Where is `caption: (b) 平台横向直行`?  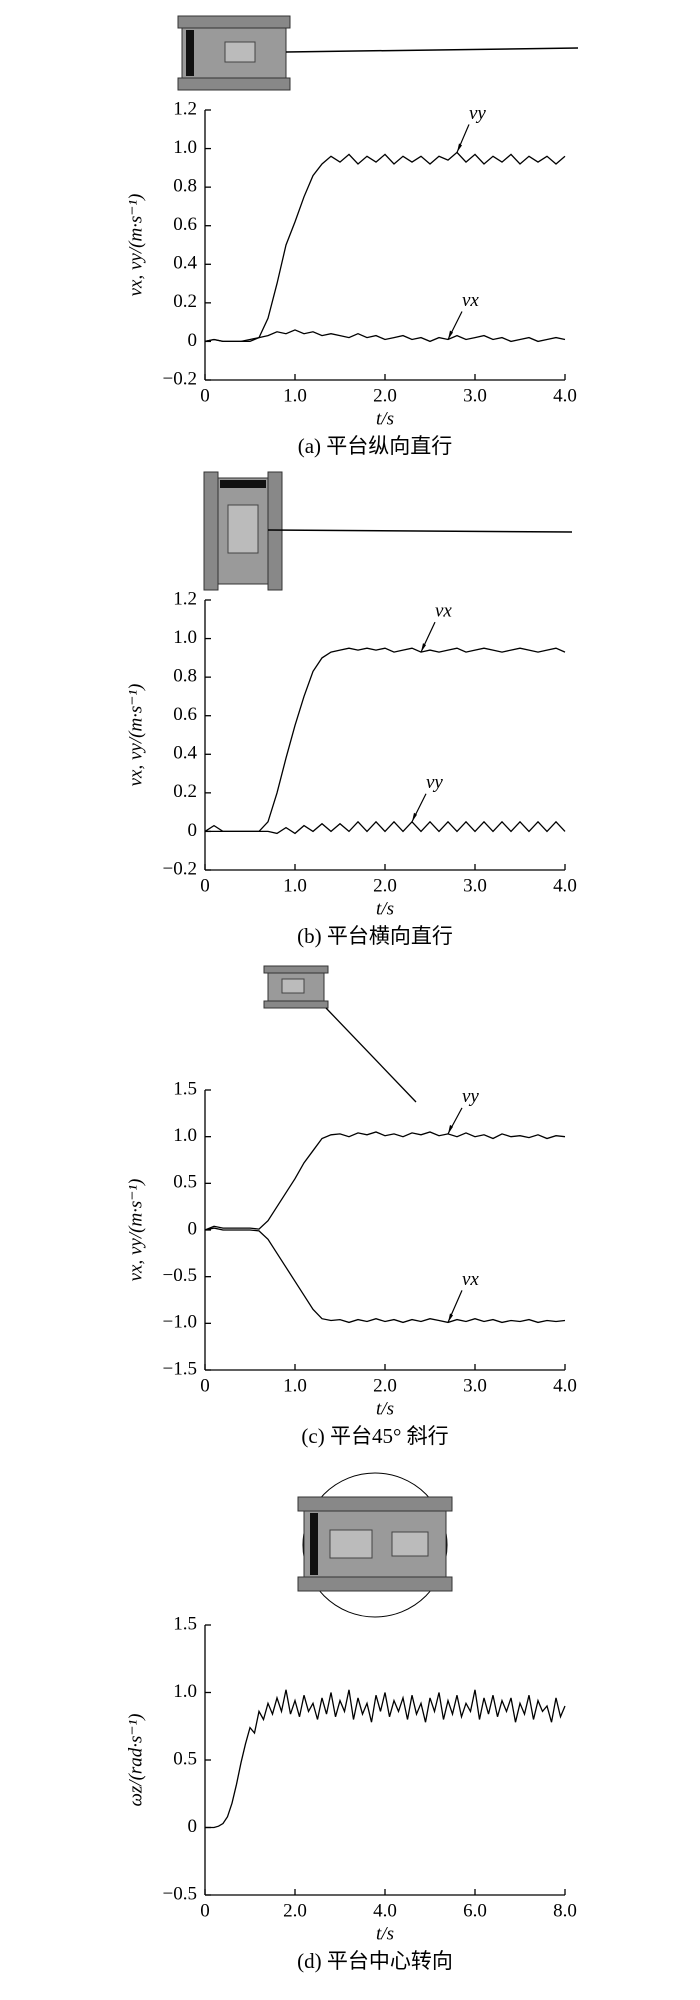
caption: (b) 平台横向直行 is located at coordinates (375, 936).